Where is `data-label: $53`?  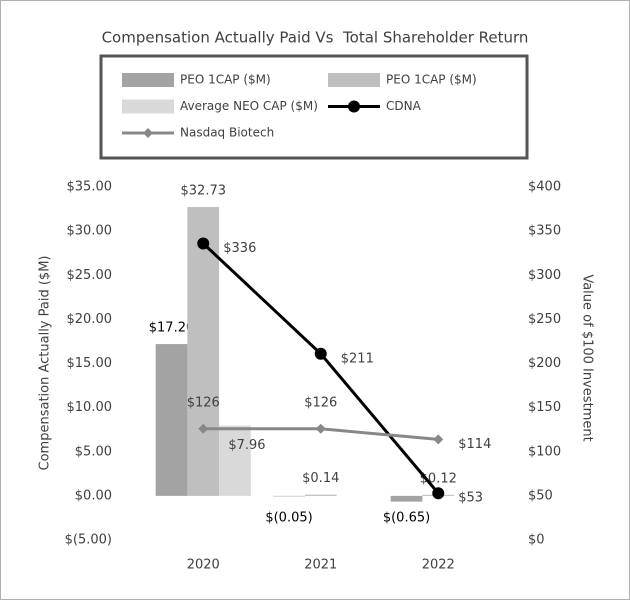
data-label: $53 is located at coordinates (470, 498).